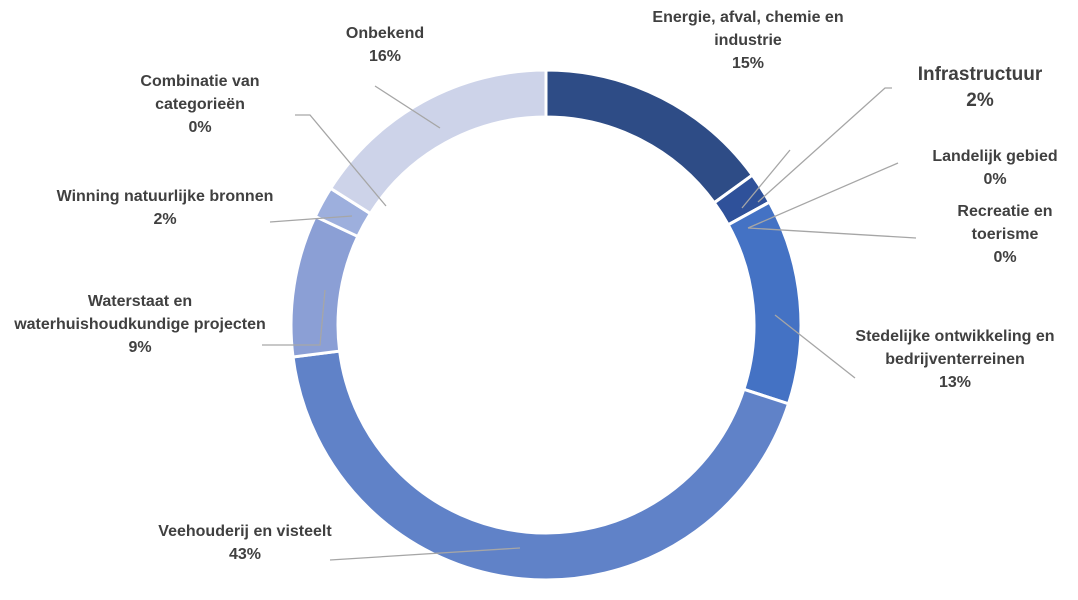 This screenshot has width=1078, height=600. I want to click on category-label: Infrastructuur, so click(980, 74).